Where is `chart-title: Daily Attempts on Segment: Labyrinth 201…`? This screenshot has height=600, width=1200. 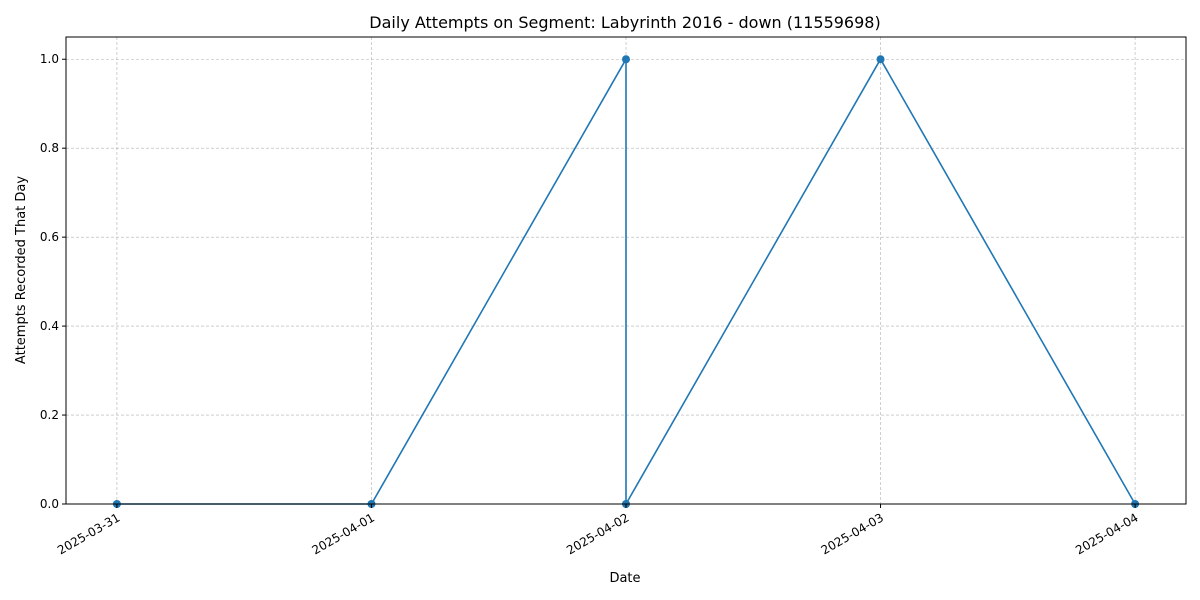
chart-title: Daily Attempts on Segment: Labyrinth 201… is located at coordinates (624, 22).